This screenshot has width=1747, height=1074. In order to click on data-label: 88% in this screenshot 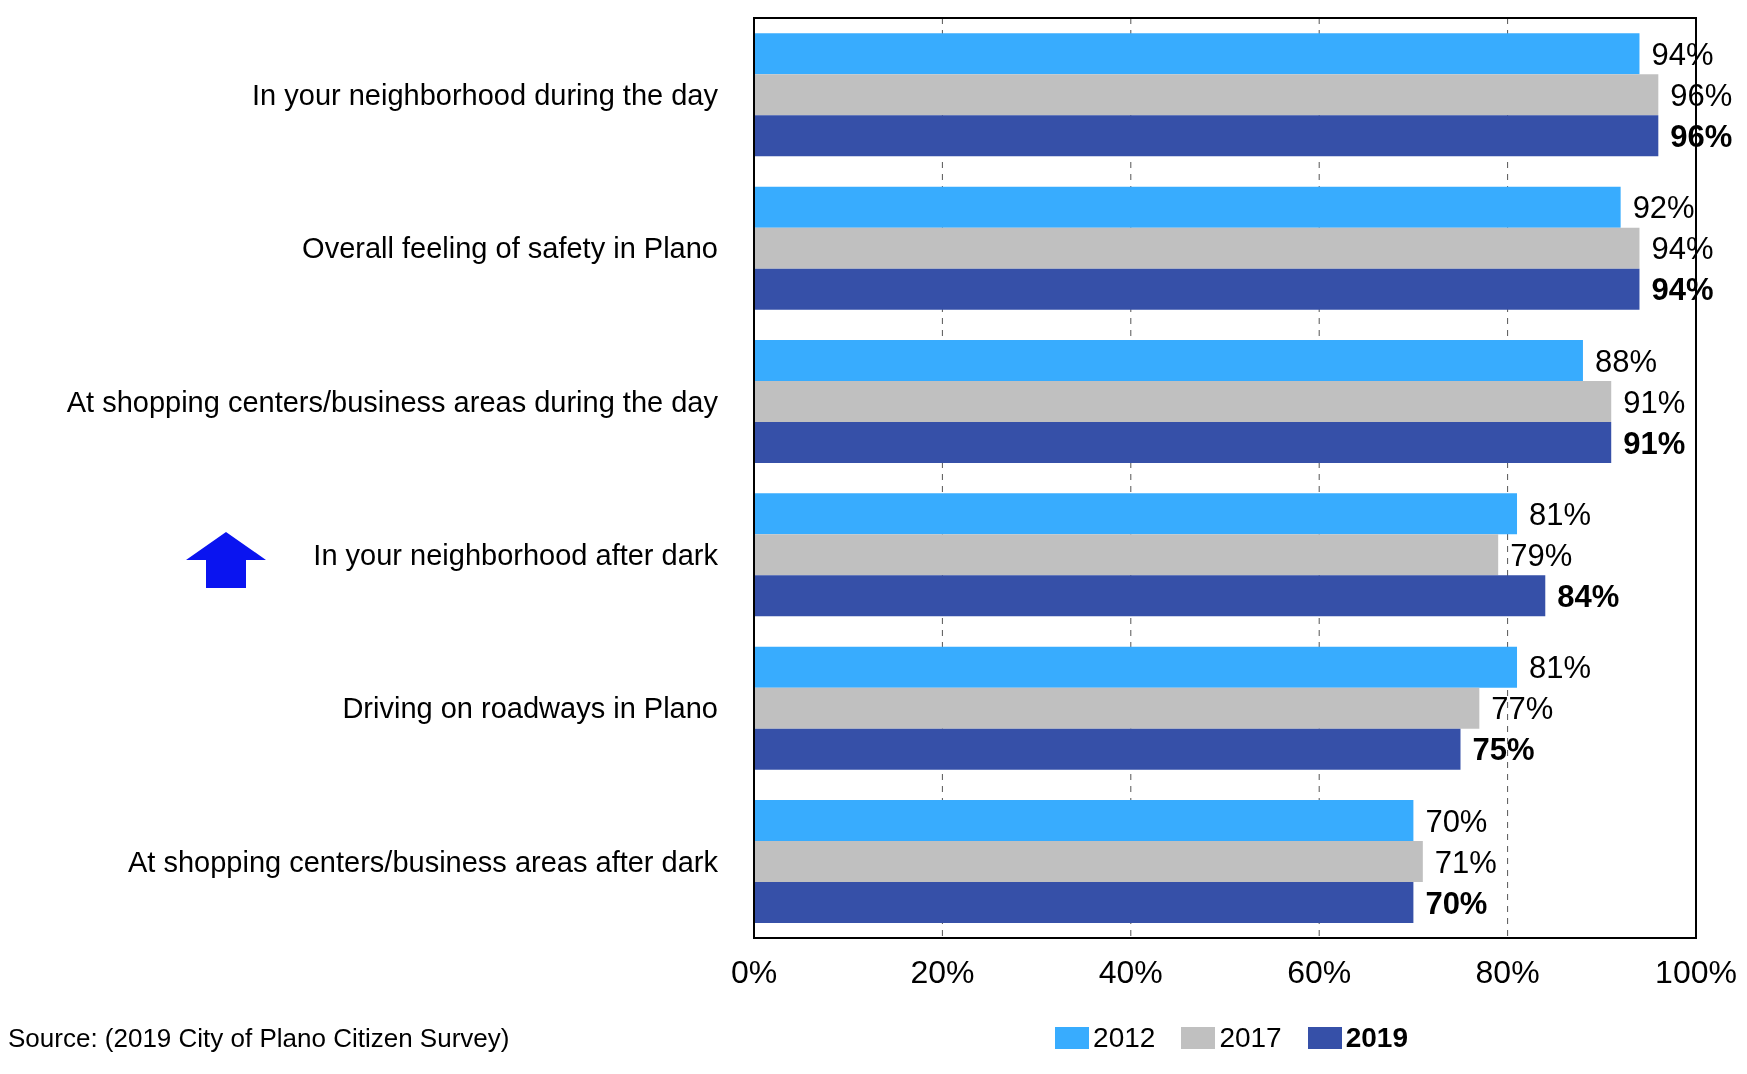, I will do `click(1626, 361)`.